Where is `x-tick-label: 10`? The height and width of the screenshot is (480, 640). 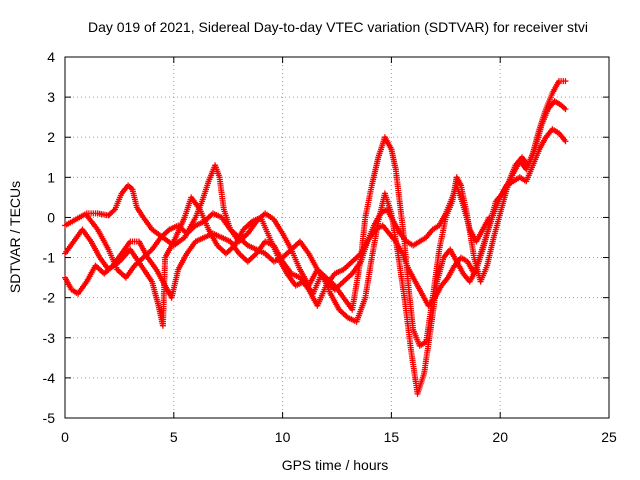 x-tick-label: 10 is located at coordinates (283, 437).